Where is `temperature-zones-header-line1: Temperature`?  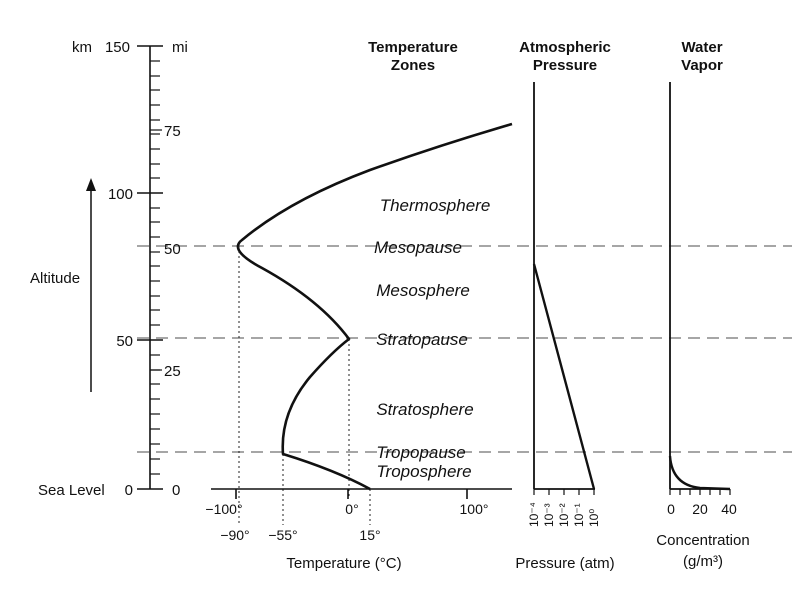
temperature-zones-header-line1: Temperature is located at coordinates (413, 47).